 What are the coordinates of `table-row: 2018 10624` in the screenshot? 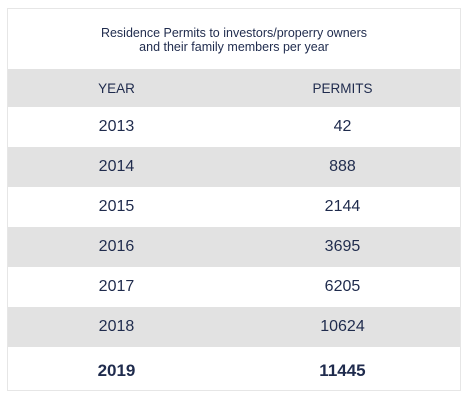 It's located at (234, 327).